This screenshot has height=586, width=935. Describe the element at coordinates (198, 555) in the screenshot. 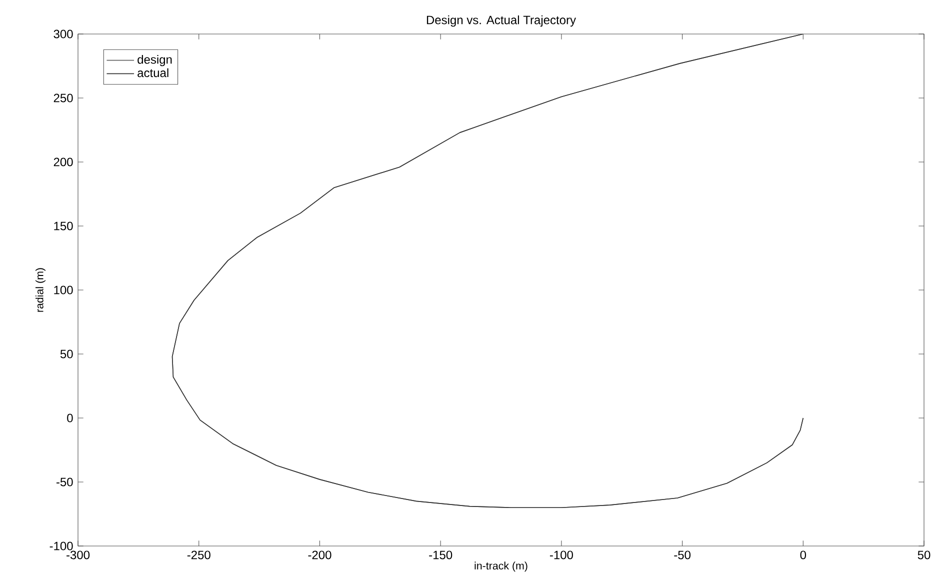

I see `x-tick-label: -250` at that location.